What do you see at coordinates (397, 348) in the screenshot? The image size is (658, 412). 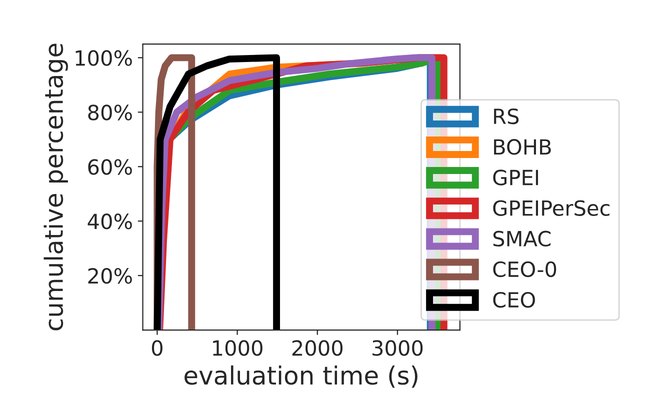 I see `x-tick-label: 3000` at bounding box center [397, 348].